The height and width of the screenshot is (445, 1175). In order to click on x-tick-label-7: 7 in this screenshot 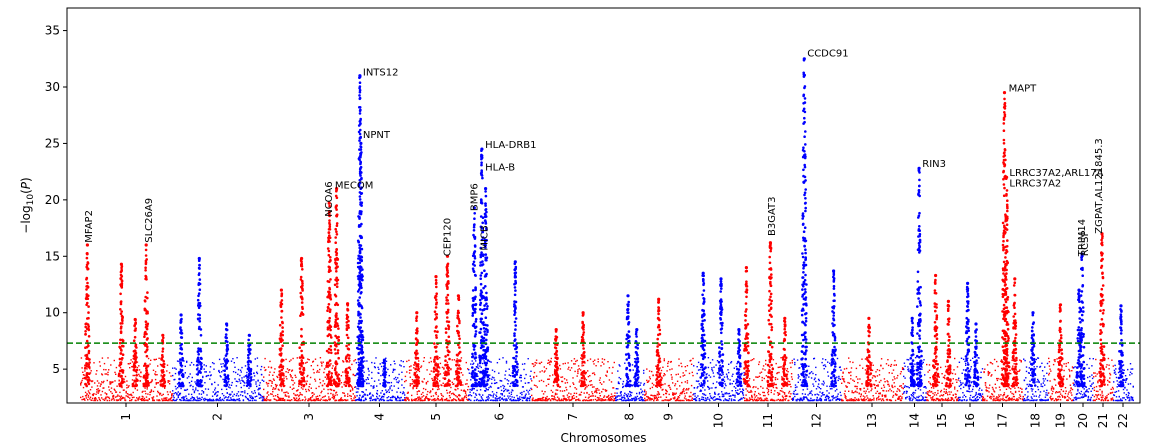, I will do `click(573, 417)`.